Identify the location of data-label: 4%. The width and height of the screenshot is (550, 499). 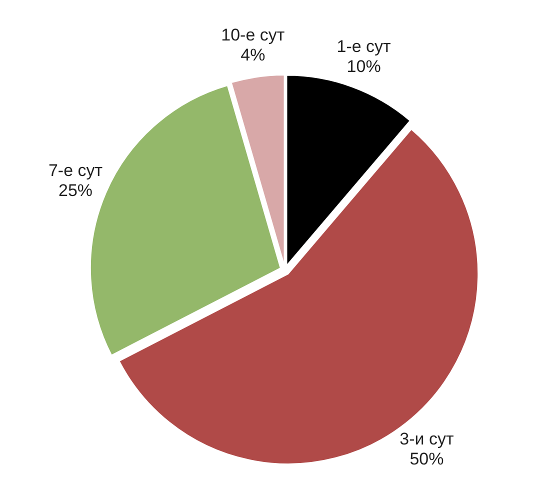
(253, 54).